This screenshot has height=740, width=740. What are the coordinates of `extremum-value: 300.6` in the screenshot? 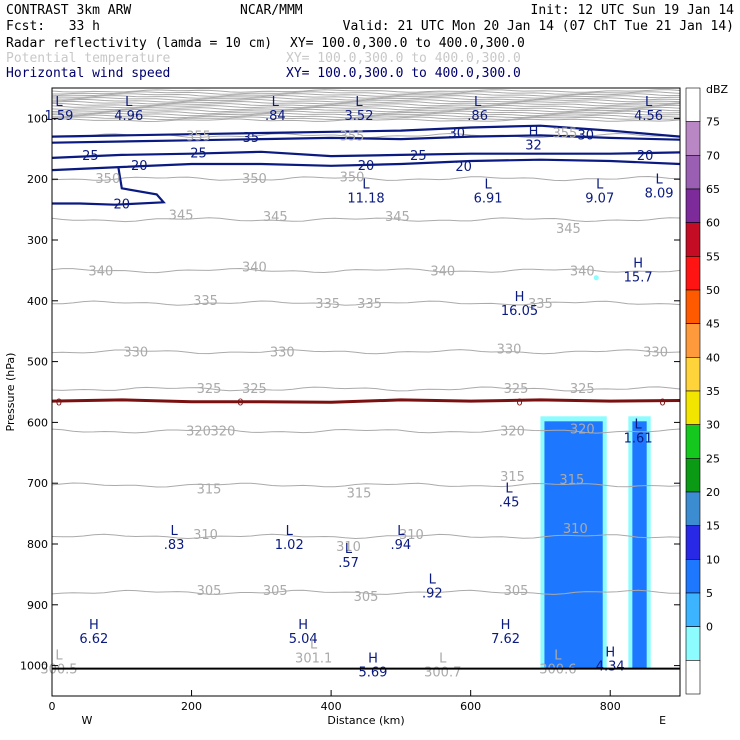 It's located at (557, 670).